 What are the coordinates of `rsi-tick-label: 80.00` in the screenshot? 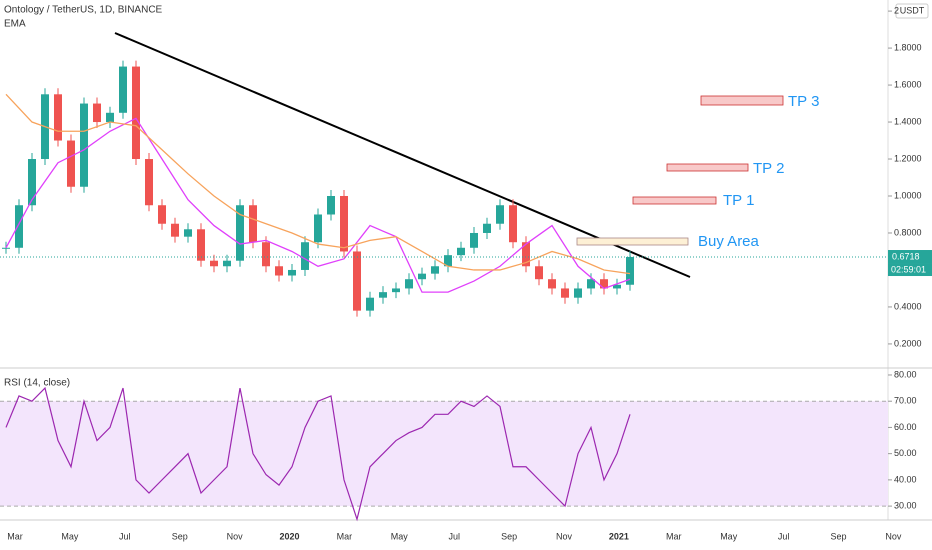 It's located at (905, 374).